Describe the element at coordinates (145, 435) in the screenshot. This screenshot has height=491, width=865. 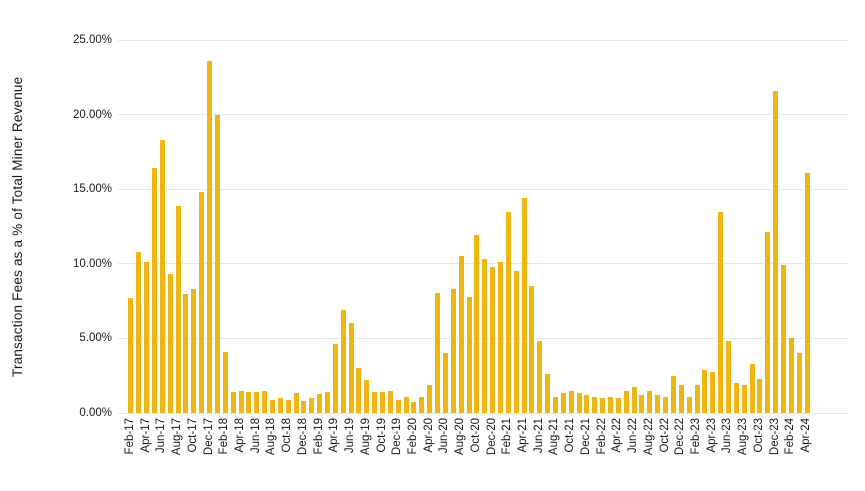
I see `x-tick-label: Apr-17` at that location.